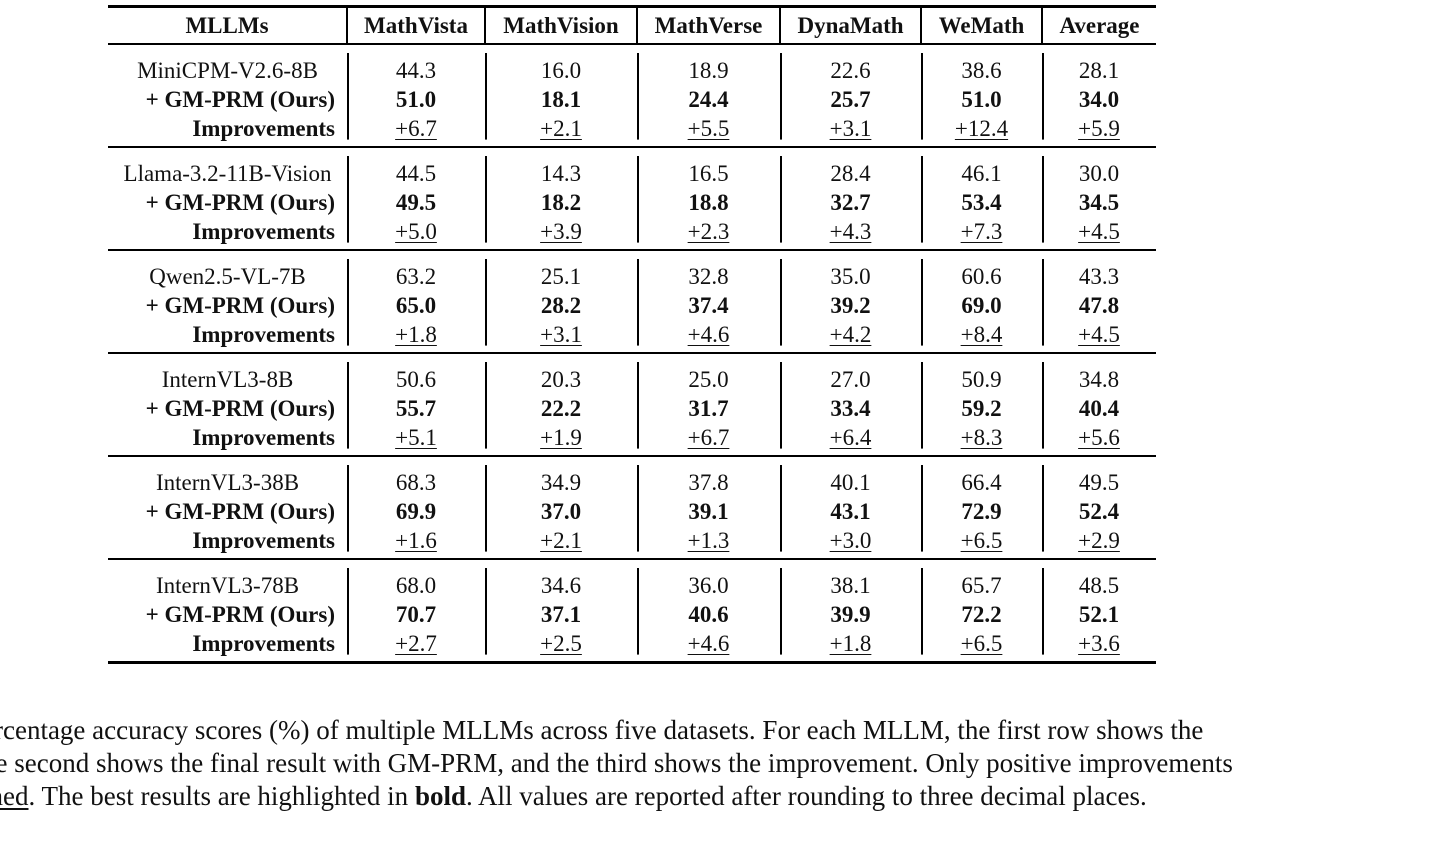  I want to click on score-cell: 35.0, so click(850, 270).